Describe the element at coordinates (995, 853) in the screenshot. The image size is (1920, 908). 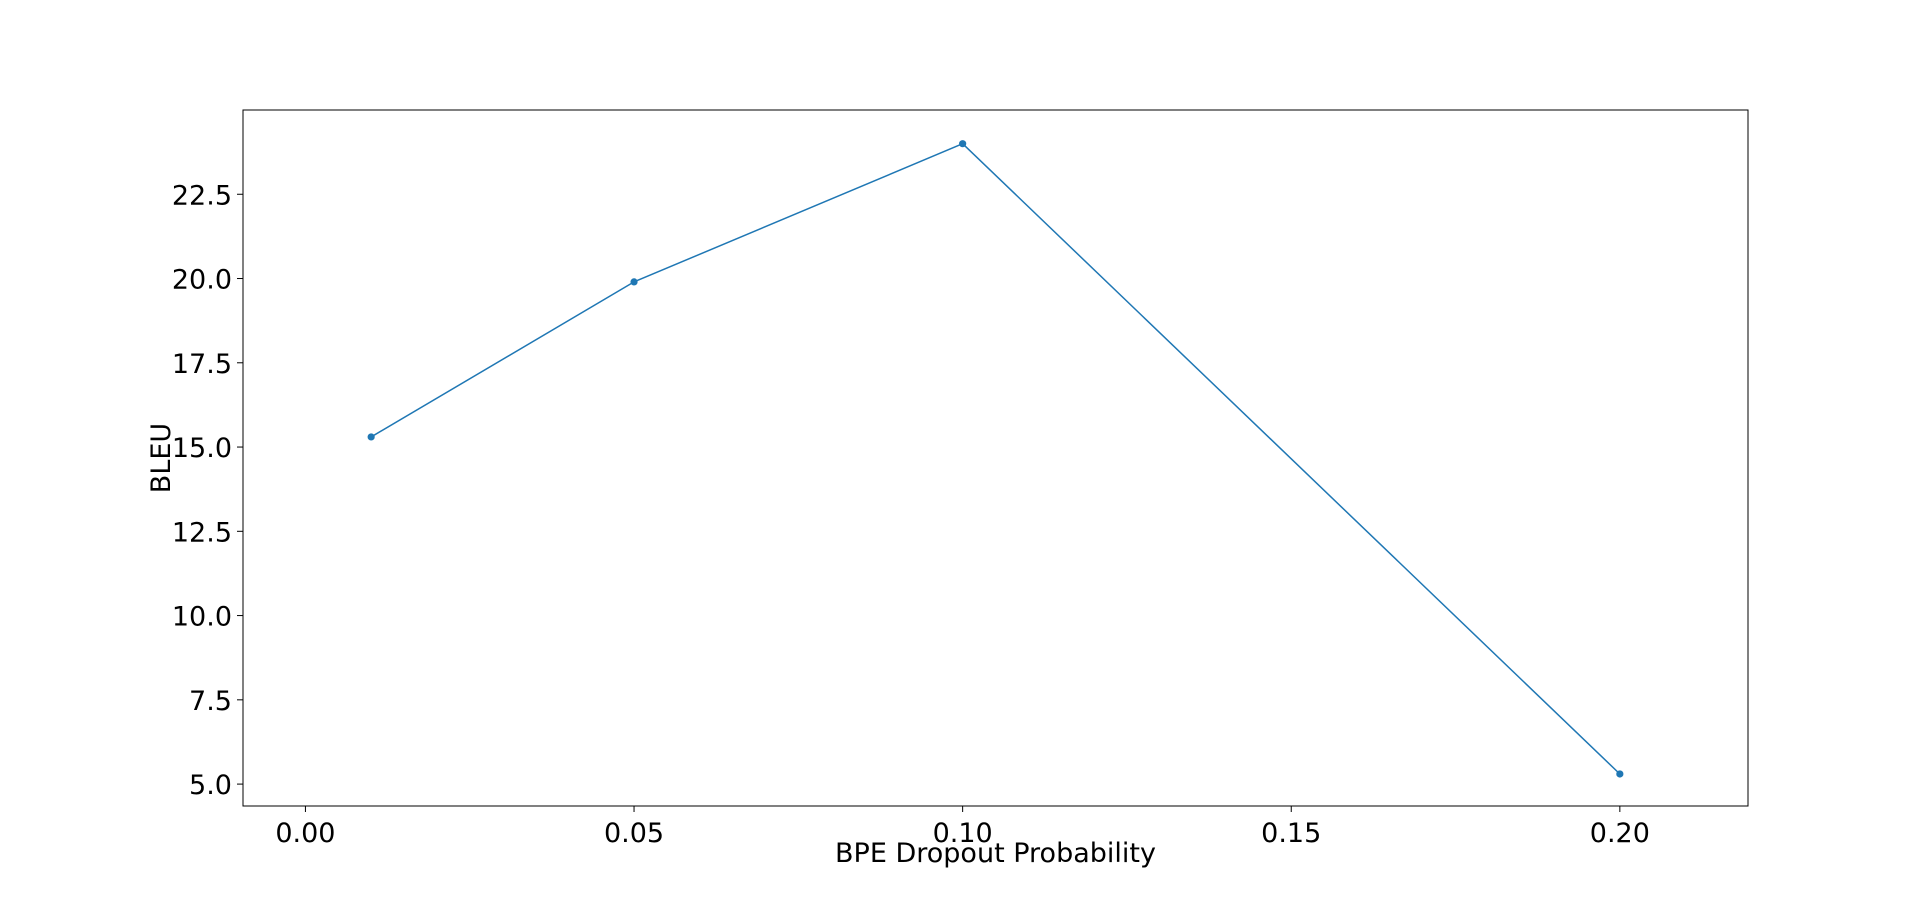
I see `x-axis-title: BPE Dropout Probability` at that location.